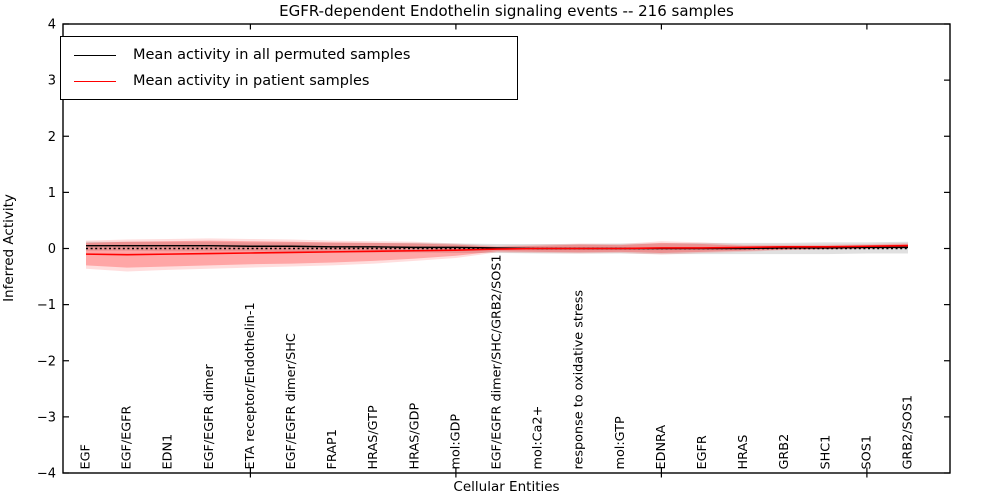  I want to click on y-tick-label: 4, so click(52, 25).